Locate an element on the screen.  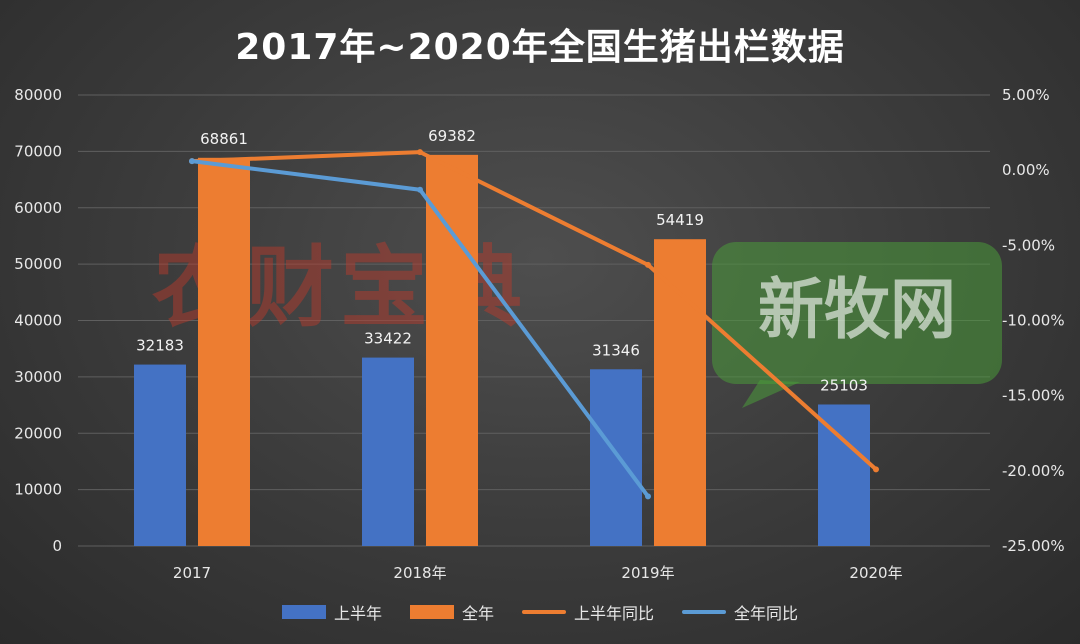
y2-tick-label: -10.00% is located at coordinates (1033, 321).